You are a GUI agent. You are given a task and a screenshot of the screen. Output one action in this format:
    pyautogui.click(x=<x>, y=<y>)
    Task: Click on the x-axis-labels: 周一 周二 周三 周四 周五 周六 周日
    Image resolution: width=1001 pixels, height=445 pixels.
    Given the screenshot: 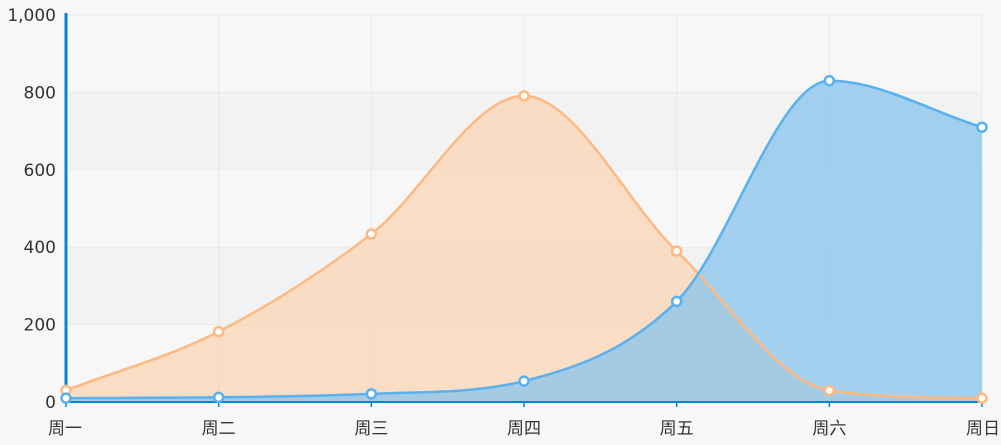 What is the action you would take?
    pyautogui.click(x=524, y=429)
    